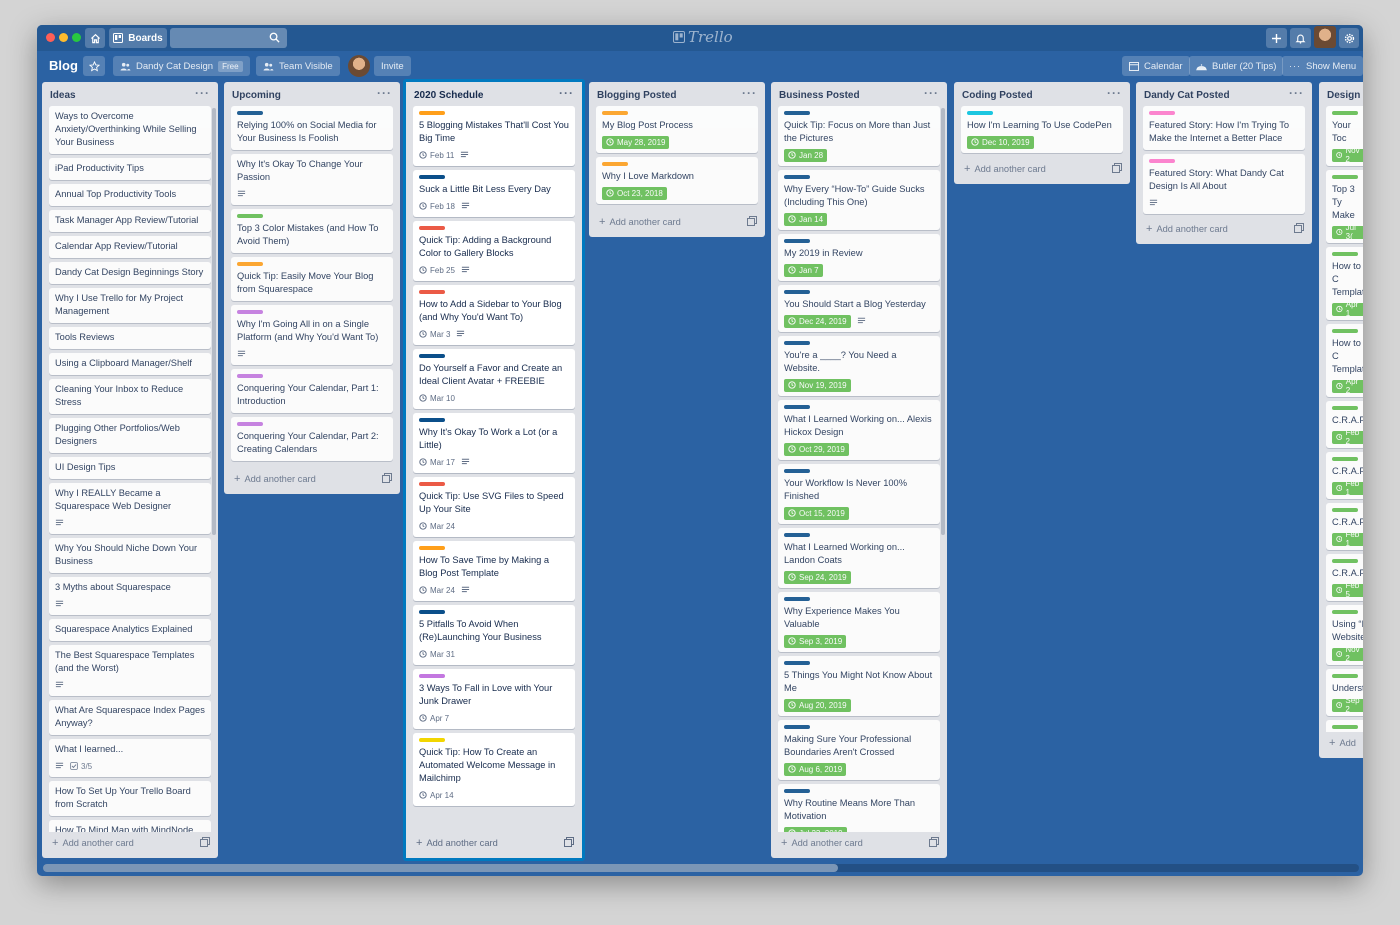  I want to click on card: How to C Template Apr 2, so click(1344, 360).